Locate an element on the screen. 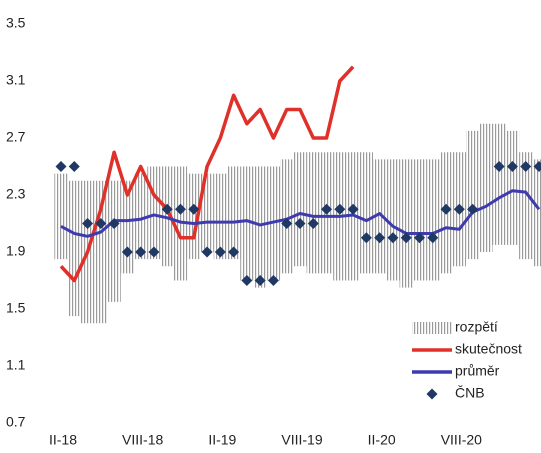 This screenshot has width=541, height=453. x-tick-label: VIII-19 is located at coordinates (301, 440).